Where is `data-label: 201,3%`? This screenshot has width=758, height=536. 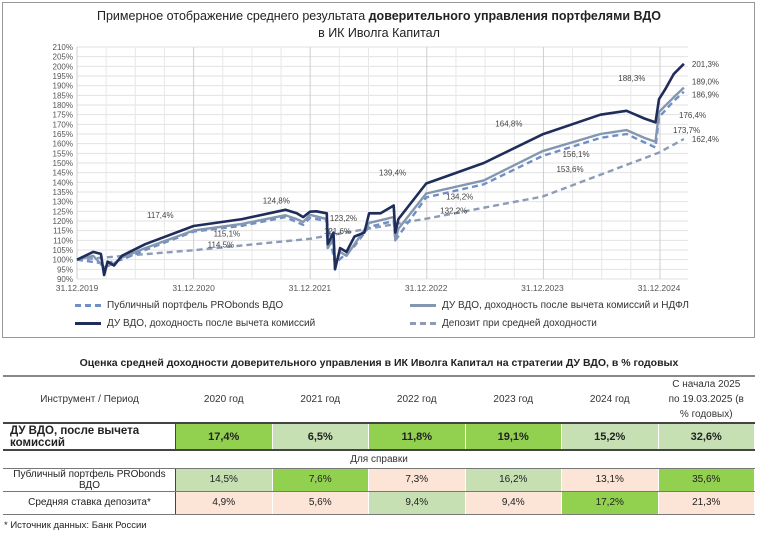 data-label: 201,3% is located at coordinates (705, 64).